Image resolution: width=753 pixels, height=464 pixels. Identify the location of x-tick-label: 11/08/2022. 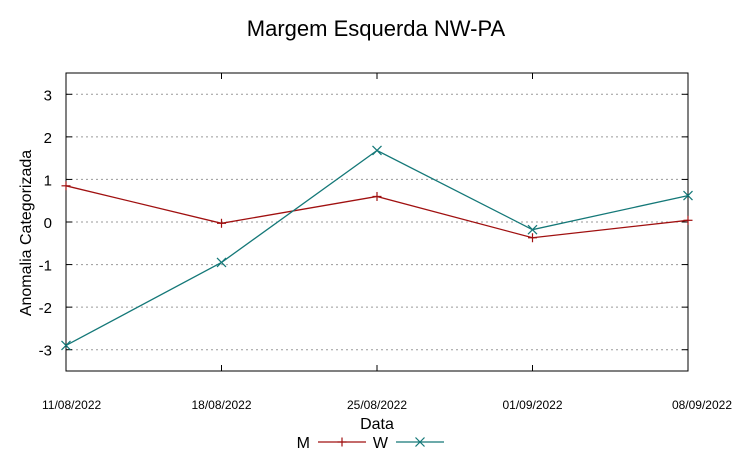
(71, 405).